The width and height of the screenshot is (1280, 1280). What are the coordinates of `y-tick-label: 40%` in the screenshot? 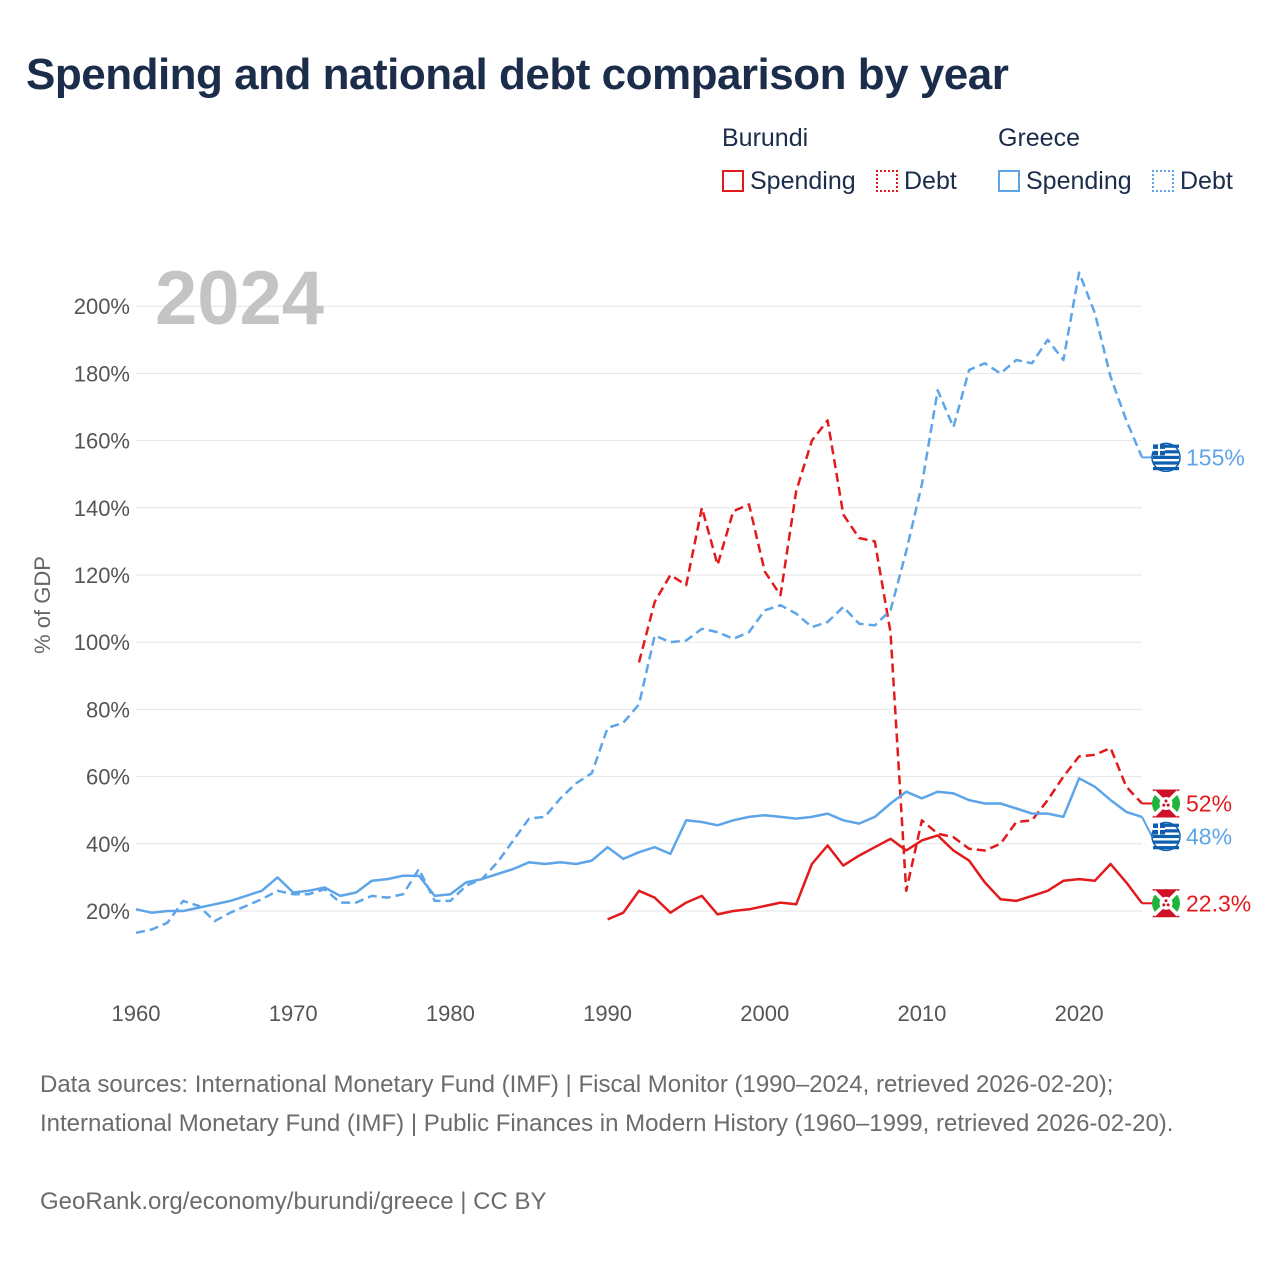 It's located at (108, 844).